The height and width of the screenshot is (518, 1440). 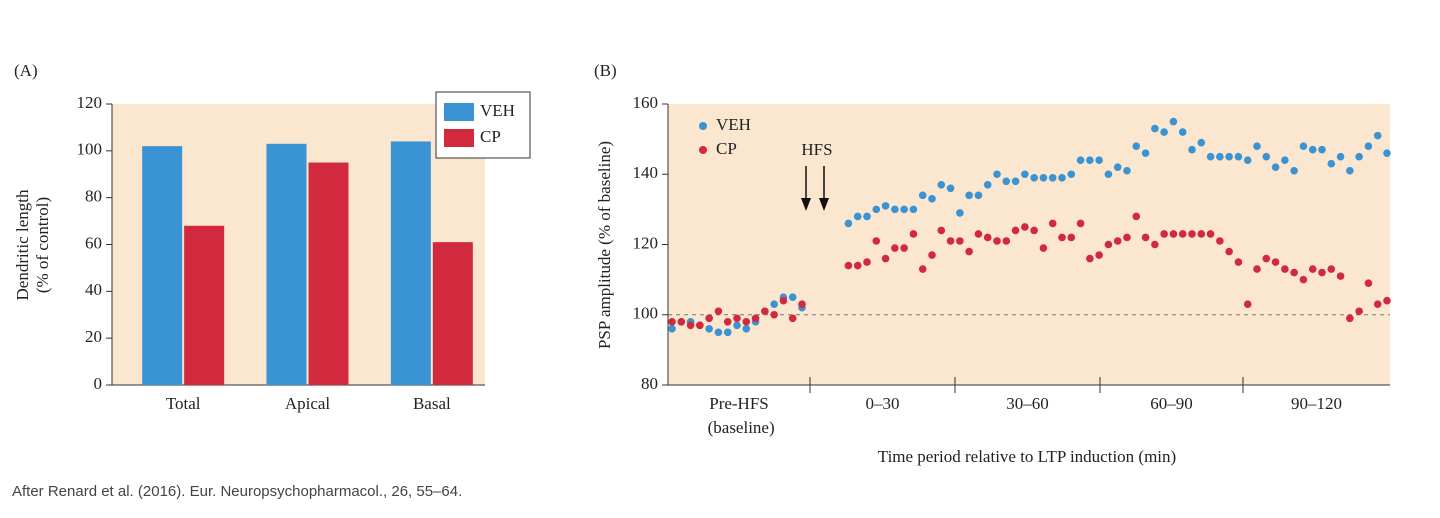 What do you see at coordinates (1316, 403) in the screenshot?
I see `x-tick-label: 90–120` at bounding box center [1316, 403].